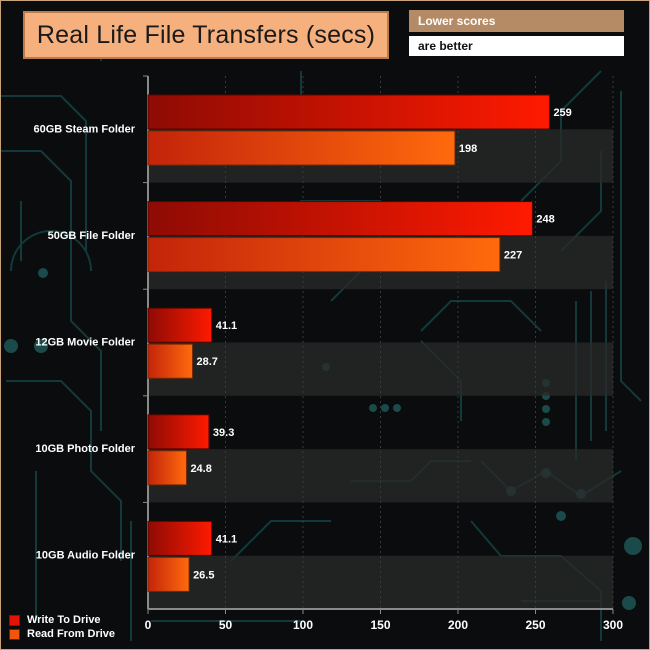 The height and width of the screenshot is (650, 650). What do you see at coordinates (545, 220) in the screenshot?
I see `value-label-write: 248` at bounding box center [545, 220].